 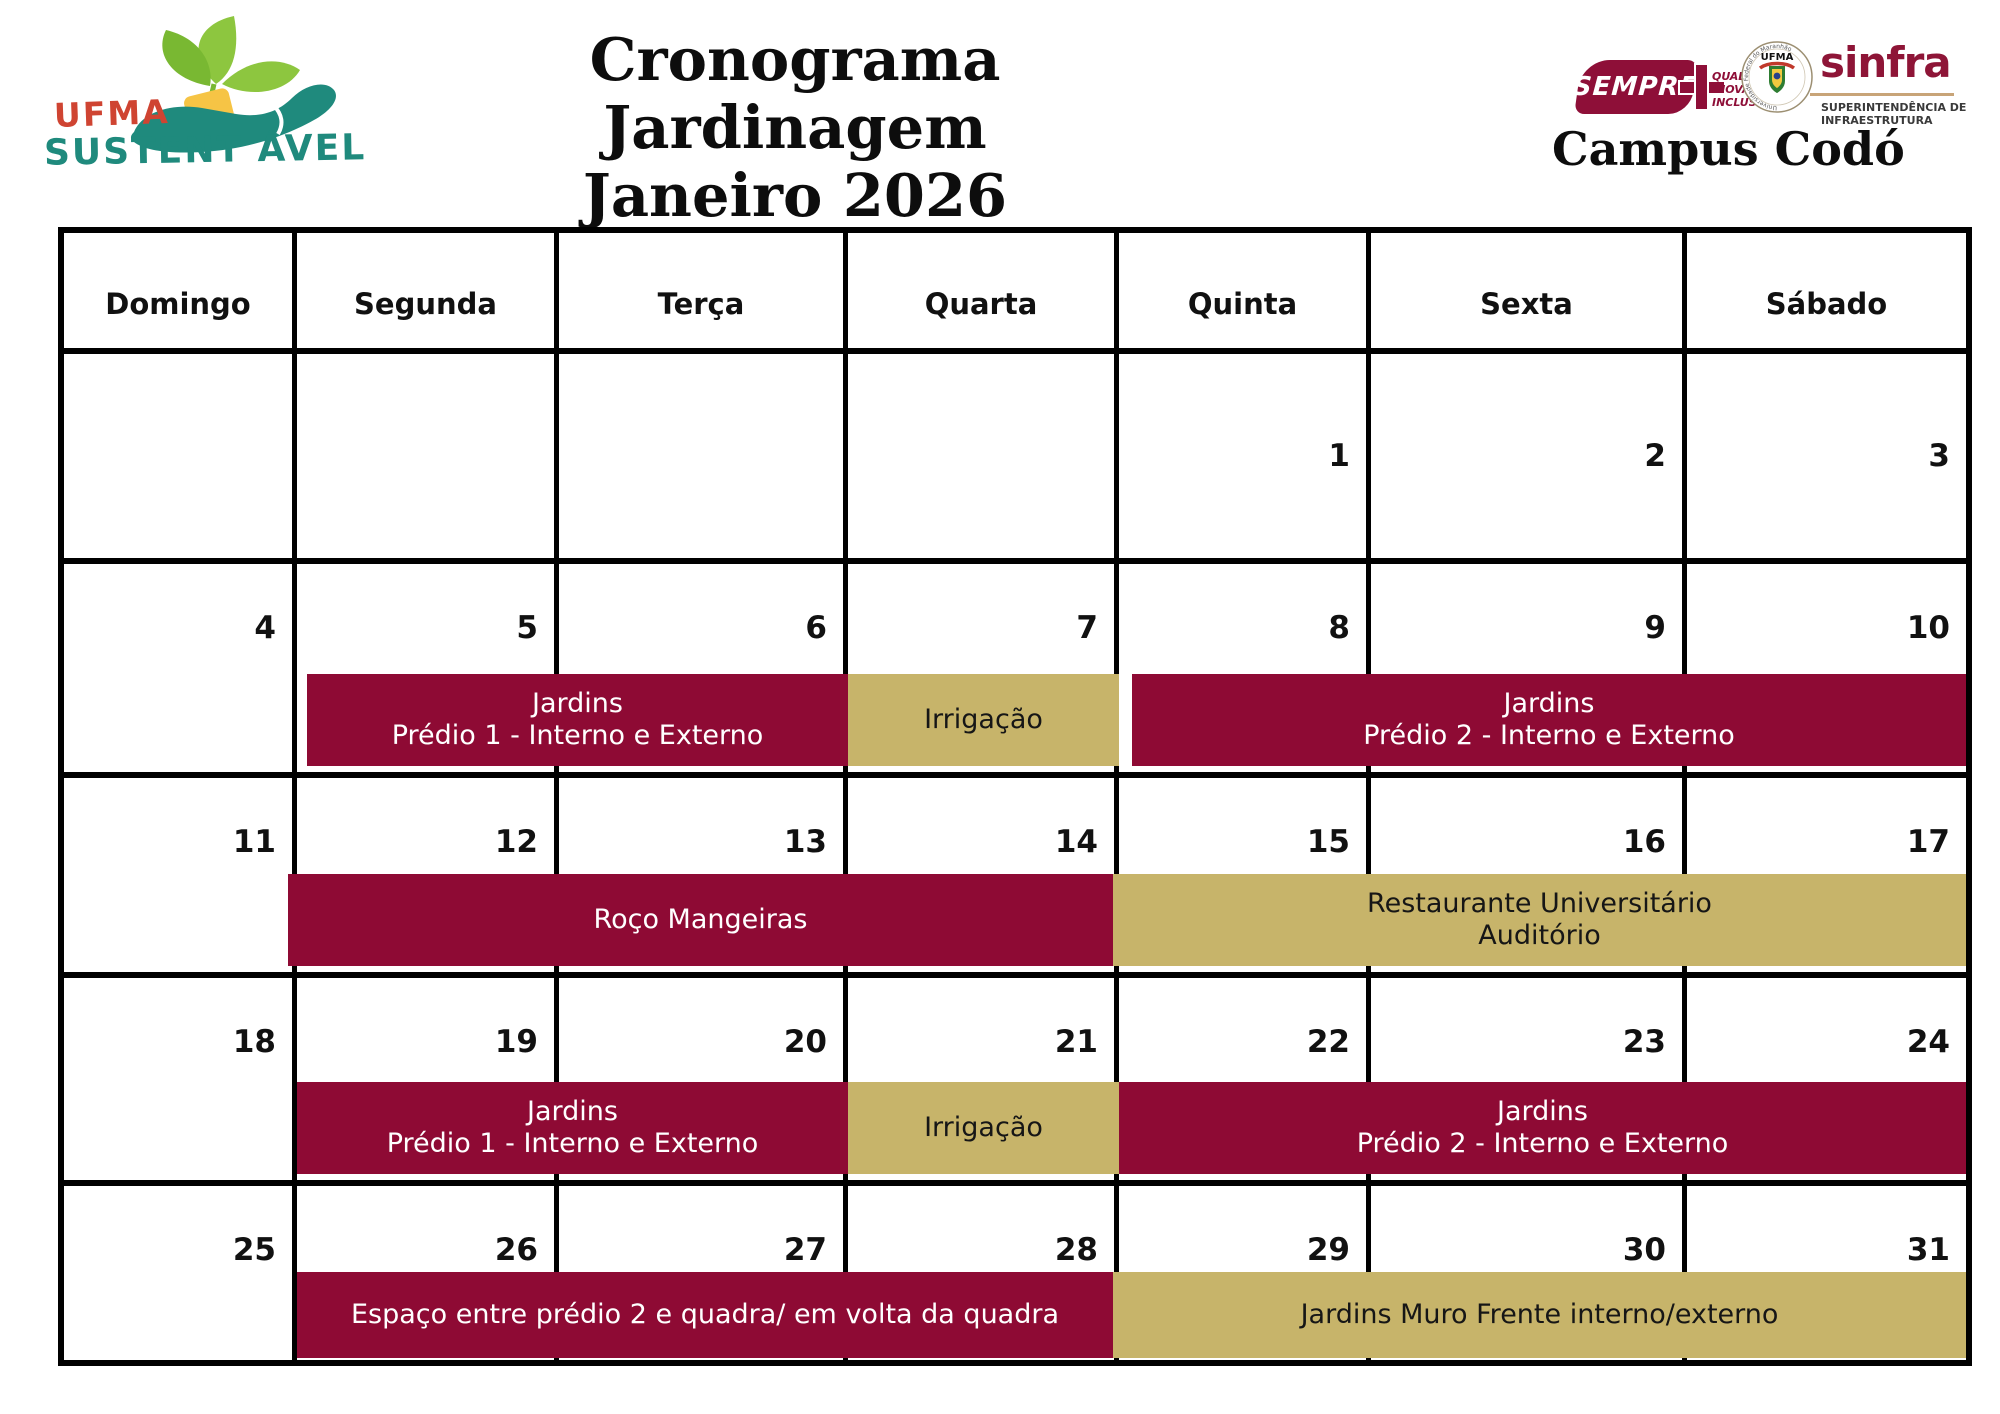 I want to click on event-bar-restaurante-auditorio: Restaurante Universitário Auditório, so click(x=1539, y=920).